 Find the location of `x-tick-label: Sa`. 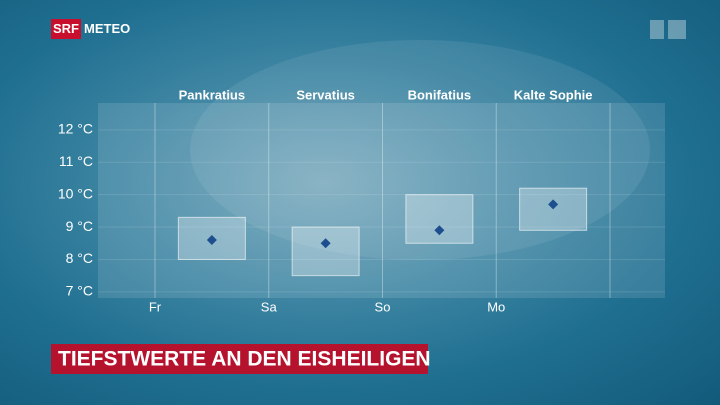

x-tick-label: Sa is located at coordinates (269, 306).